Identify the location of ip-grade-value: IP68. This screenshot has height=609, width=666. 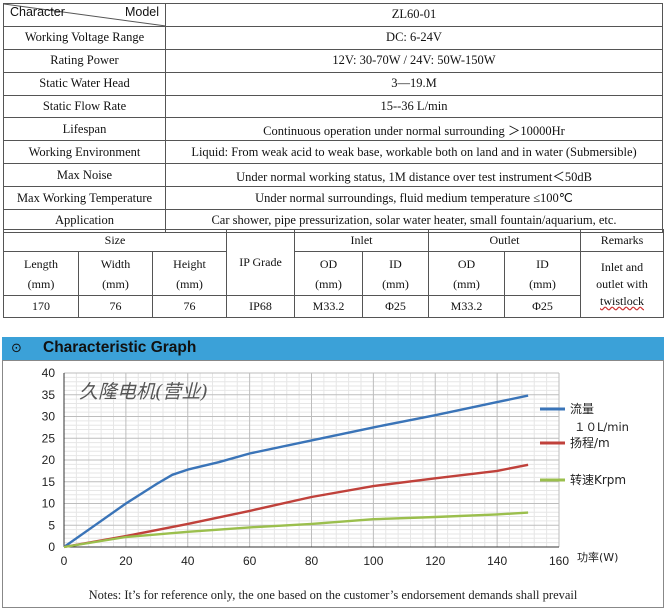
(261, 306).